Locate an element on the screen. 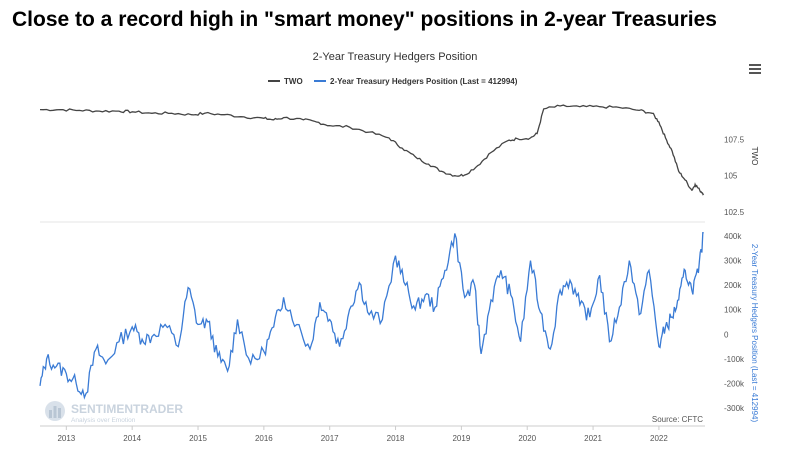  y-tick-label-hedgers: 400k is located at coordinates (733, 236).